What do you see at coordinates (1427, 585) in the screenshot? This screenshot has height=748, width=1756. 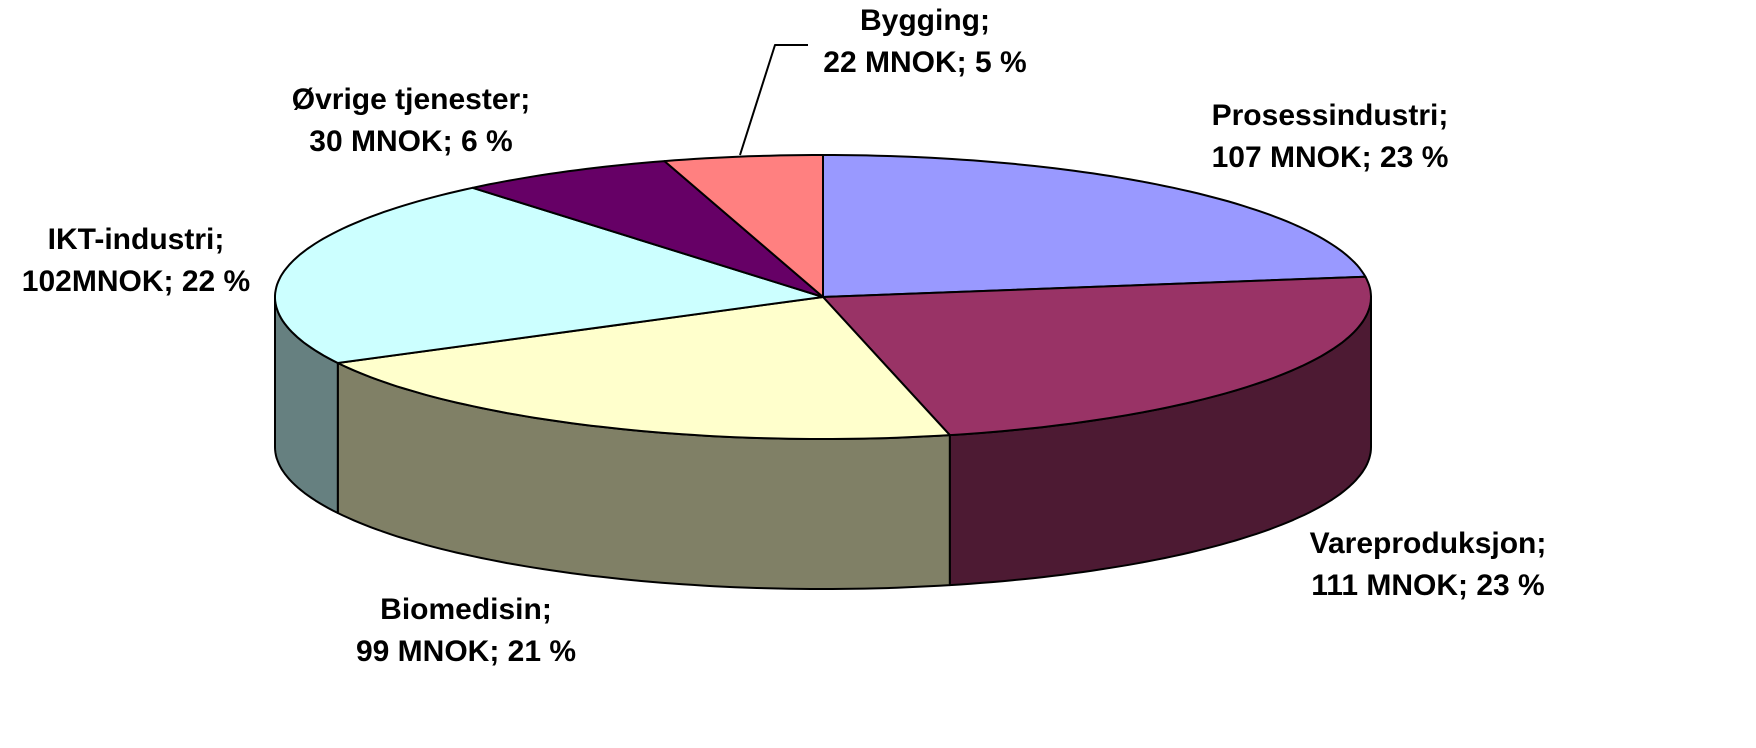 I see `slice-label-value: 111 MNOK; 23 %` at bounding box center [1427, 585].